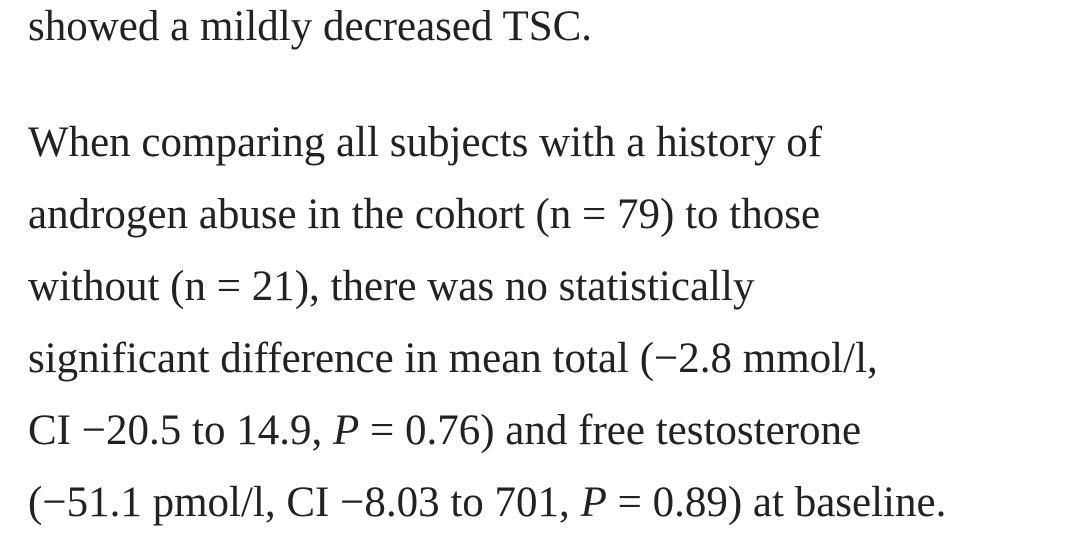  I want to click on paragraph: showed a mildly decreased TSC., so click(310, 31).